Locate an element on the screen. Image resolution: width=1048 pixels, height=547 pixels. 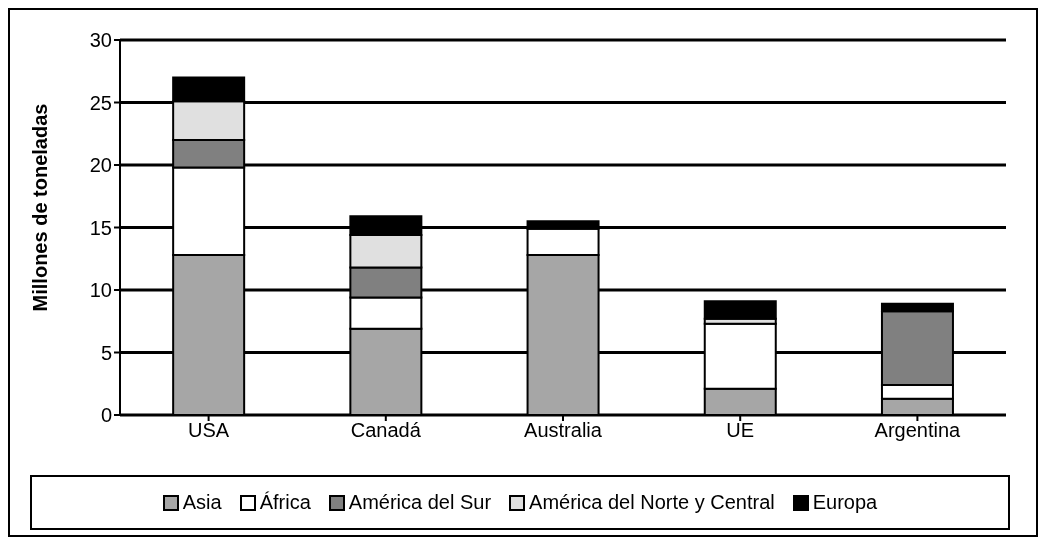
x-tick-label: USA is located at coordinates (209, 430).